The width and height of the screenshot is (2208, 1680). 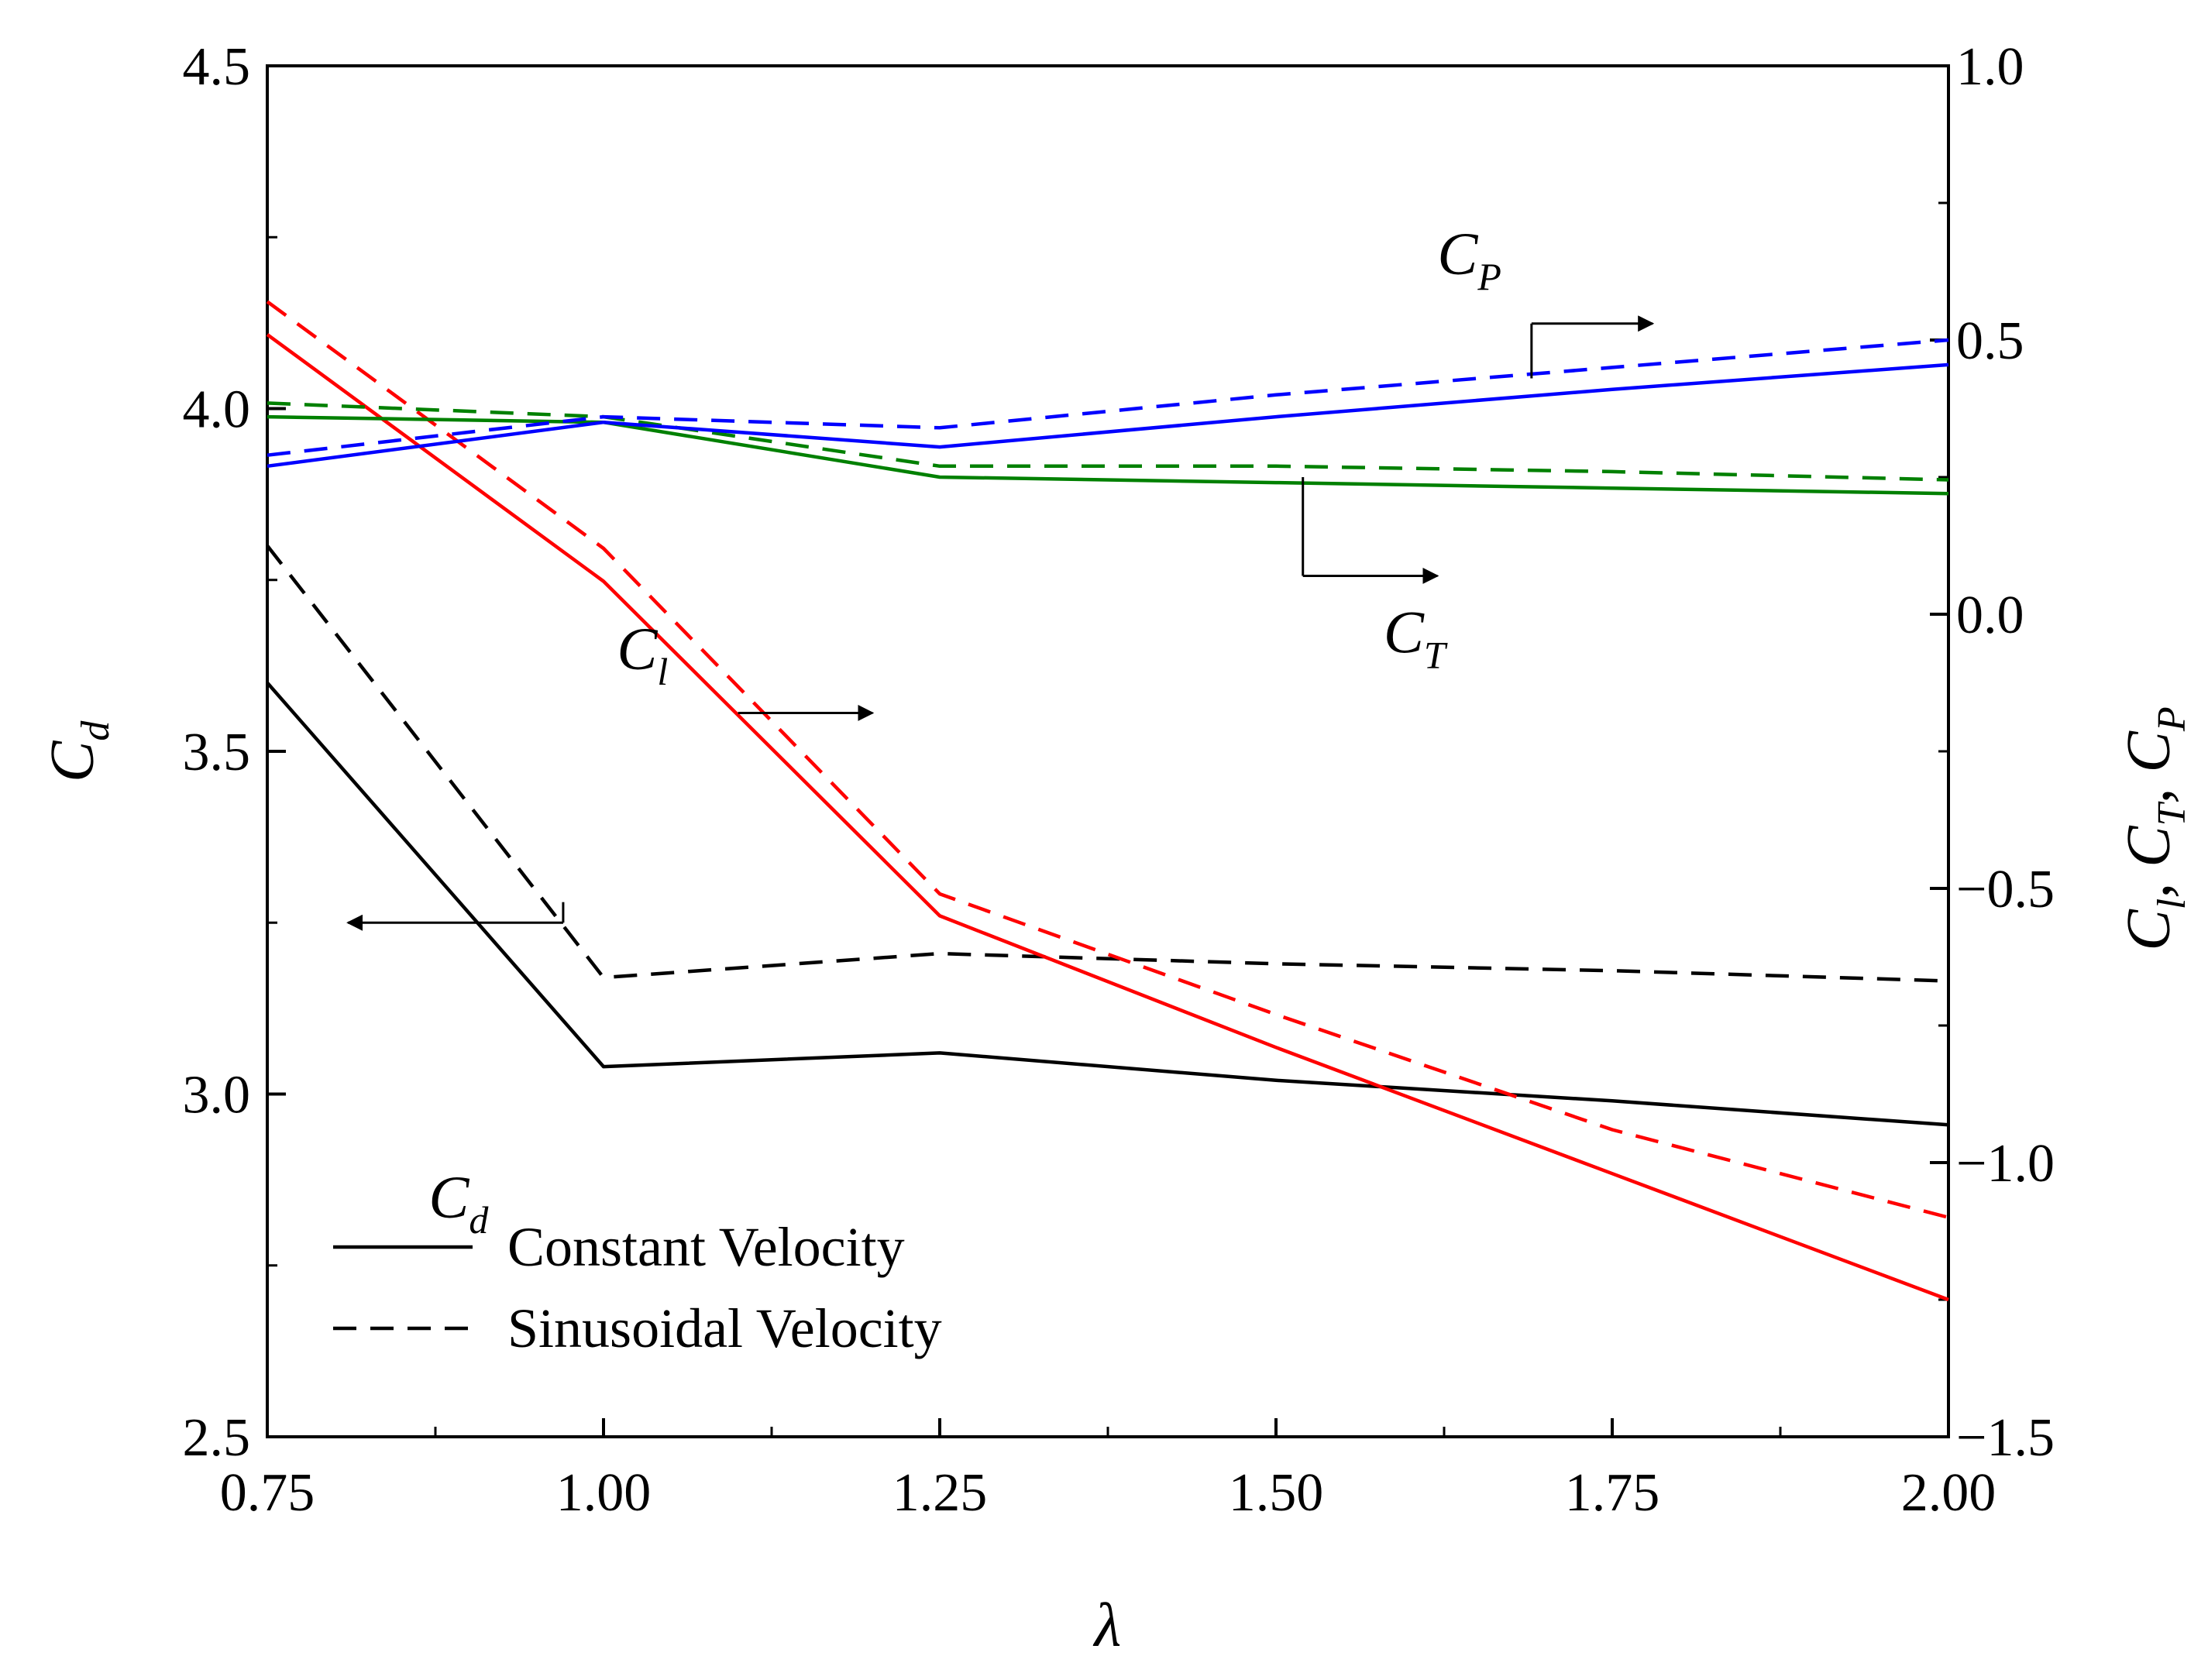 What do you see at coordinates (1990, 67) in the screenshot?
I see `y-right-tick-label: 1.0` at bounding box center [1990, 67].